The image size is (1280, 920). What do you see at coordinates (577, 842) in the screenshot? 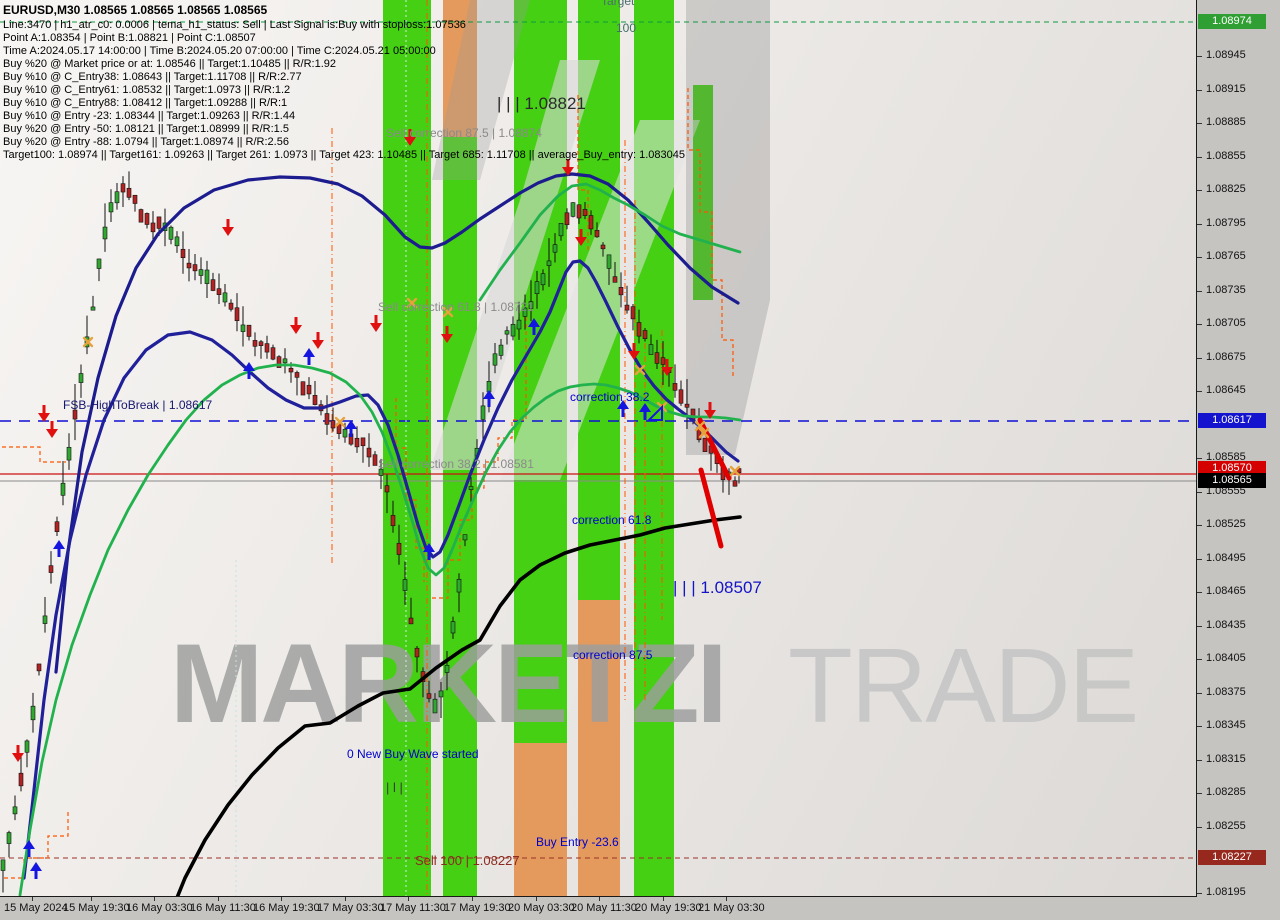
I see `chart-annotation: Buy Entry -23.6` at bounding box center [577, 842].